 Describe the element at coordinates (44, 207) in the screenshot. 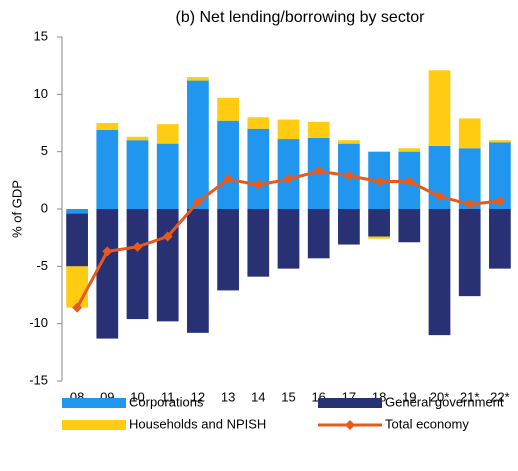

I see `y-tick-label: 0` at that location.